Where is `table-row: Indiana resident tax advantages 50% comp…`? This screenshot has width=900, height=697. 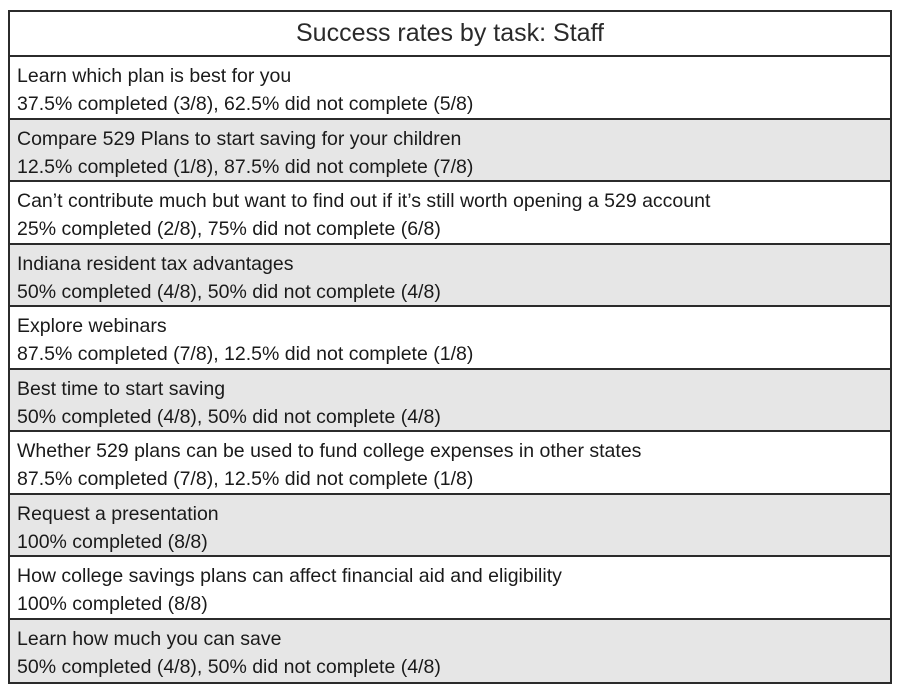
table-row: Indiana resident tax advantages 50% comp… is located at coordinates (450, 275).